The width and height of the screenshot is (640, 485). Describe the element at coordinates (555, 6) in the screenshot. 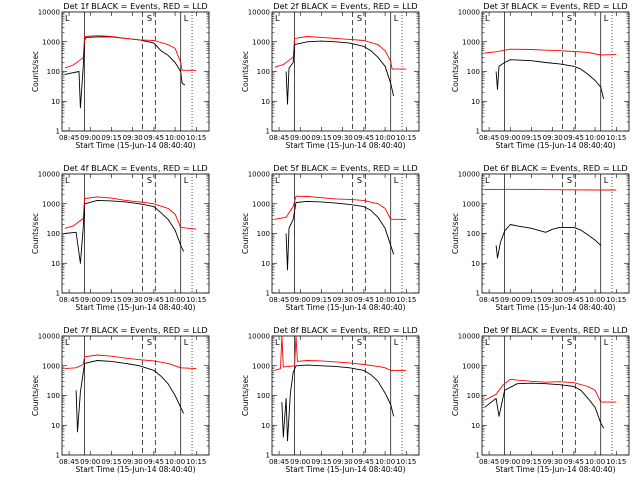

I see `panel-title: Det 3f BLACK = Events, RED = LLD` at that location.